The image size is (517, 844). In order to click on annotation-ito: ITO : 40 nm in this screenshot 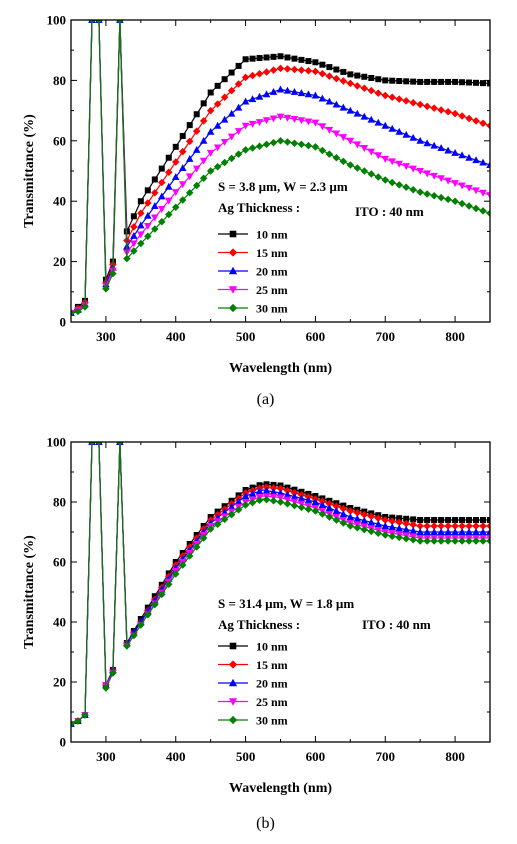, I will do `click(396, 624)`.